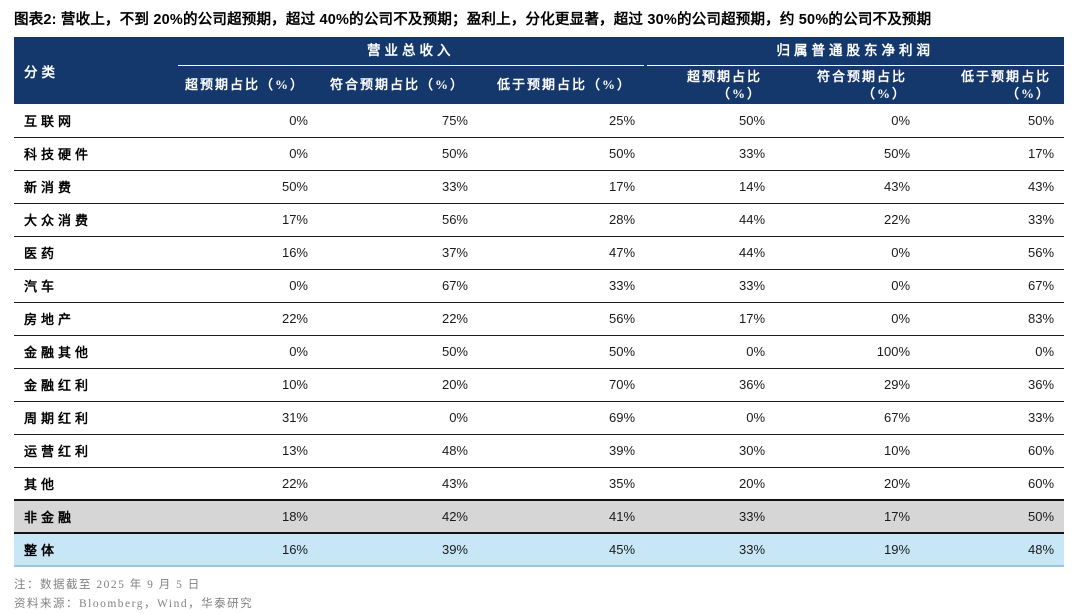  Describe the element at coordinates (539, 384) in the screenshot. I see `table-row: 金融红利 10% 20% 70% 36% 29% 36%` at that location.